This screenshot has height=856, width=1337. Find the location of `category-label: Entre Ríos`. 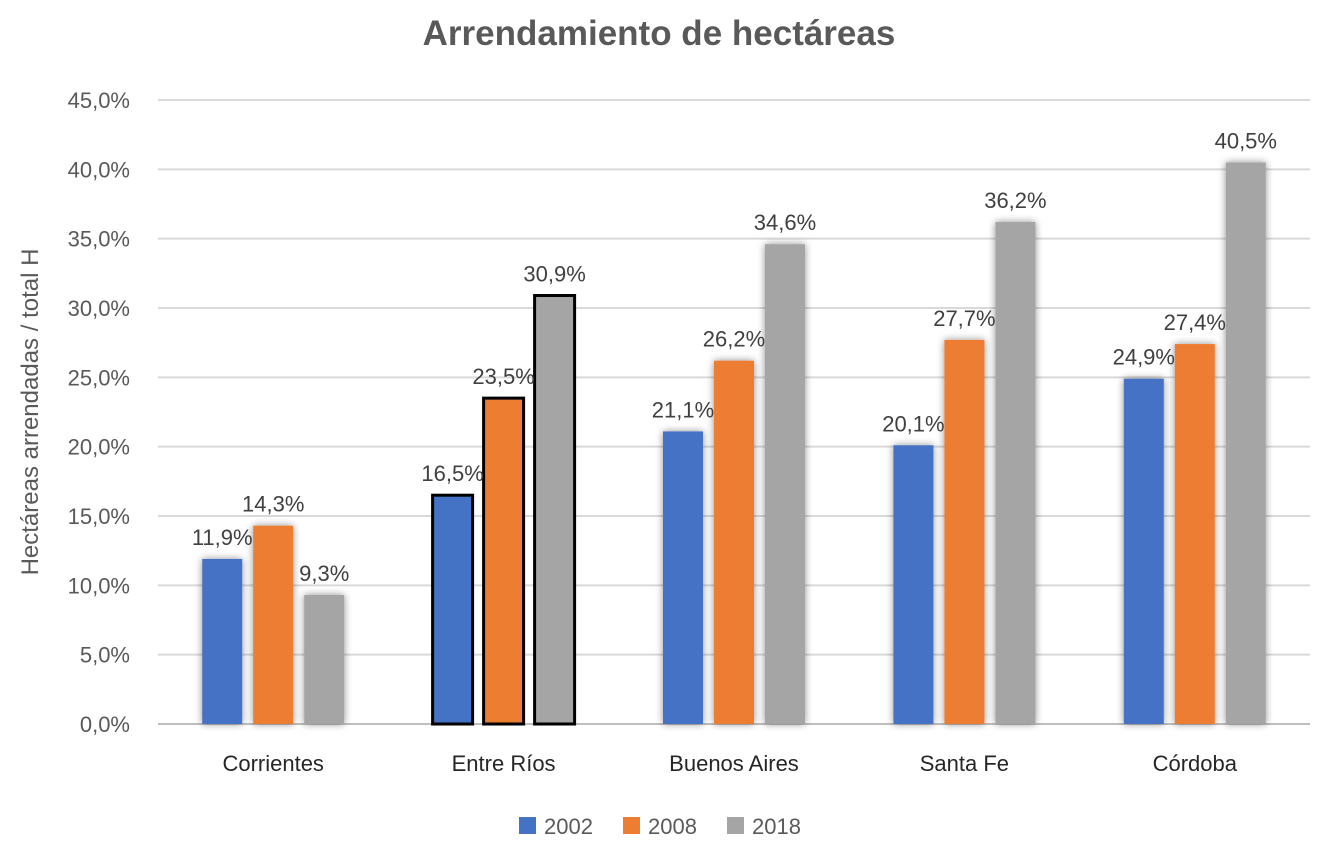

category-label: Entre Ríos is located at coordinates (504, 763).